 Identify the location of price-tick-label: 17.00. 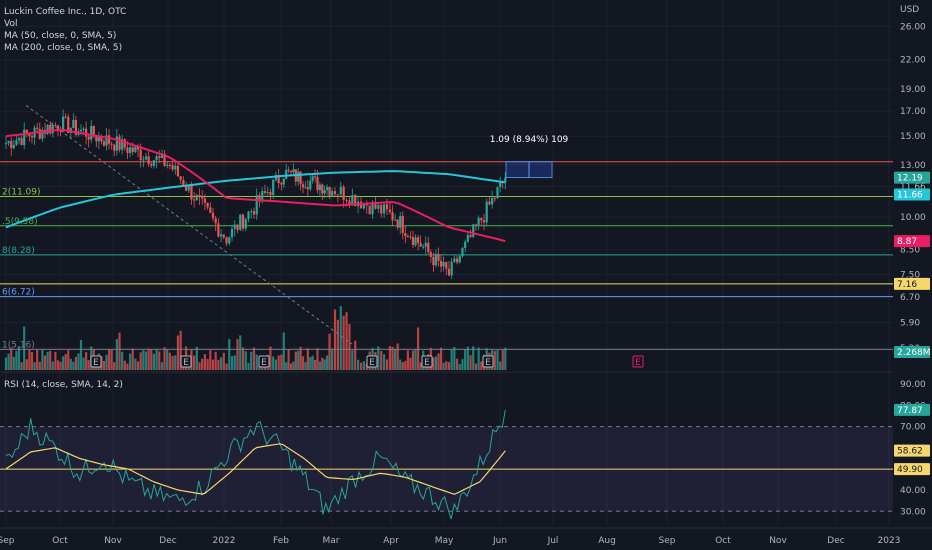
(913, 112).